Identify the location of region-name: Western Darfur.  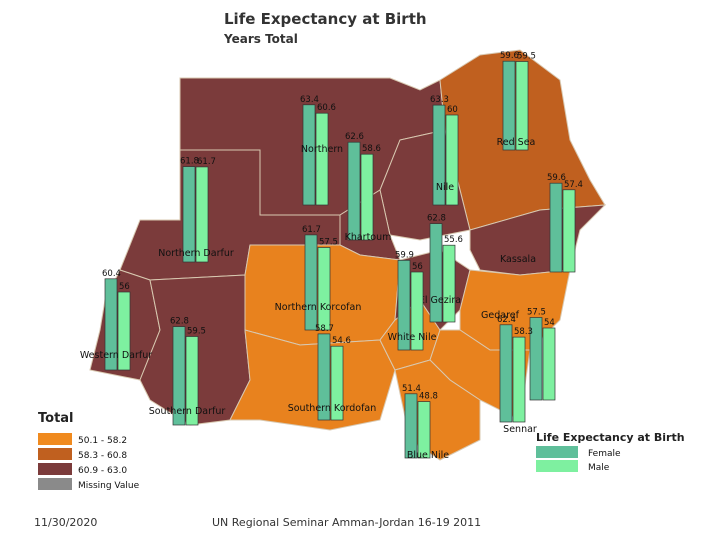
(116, 355).